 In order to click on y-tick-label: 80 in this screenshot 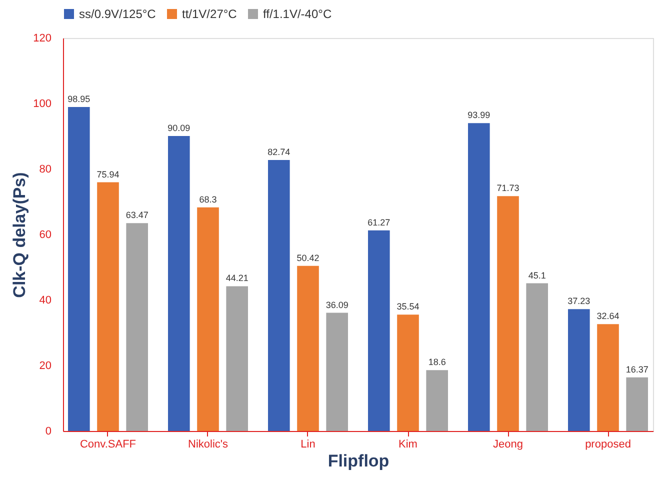, I will do `click(45, 170)`.